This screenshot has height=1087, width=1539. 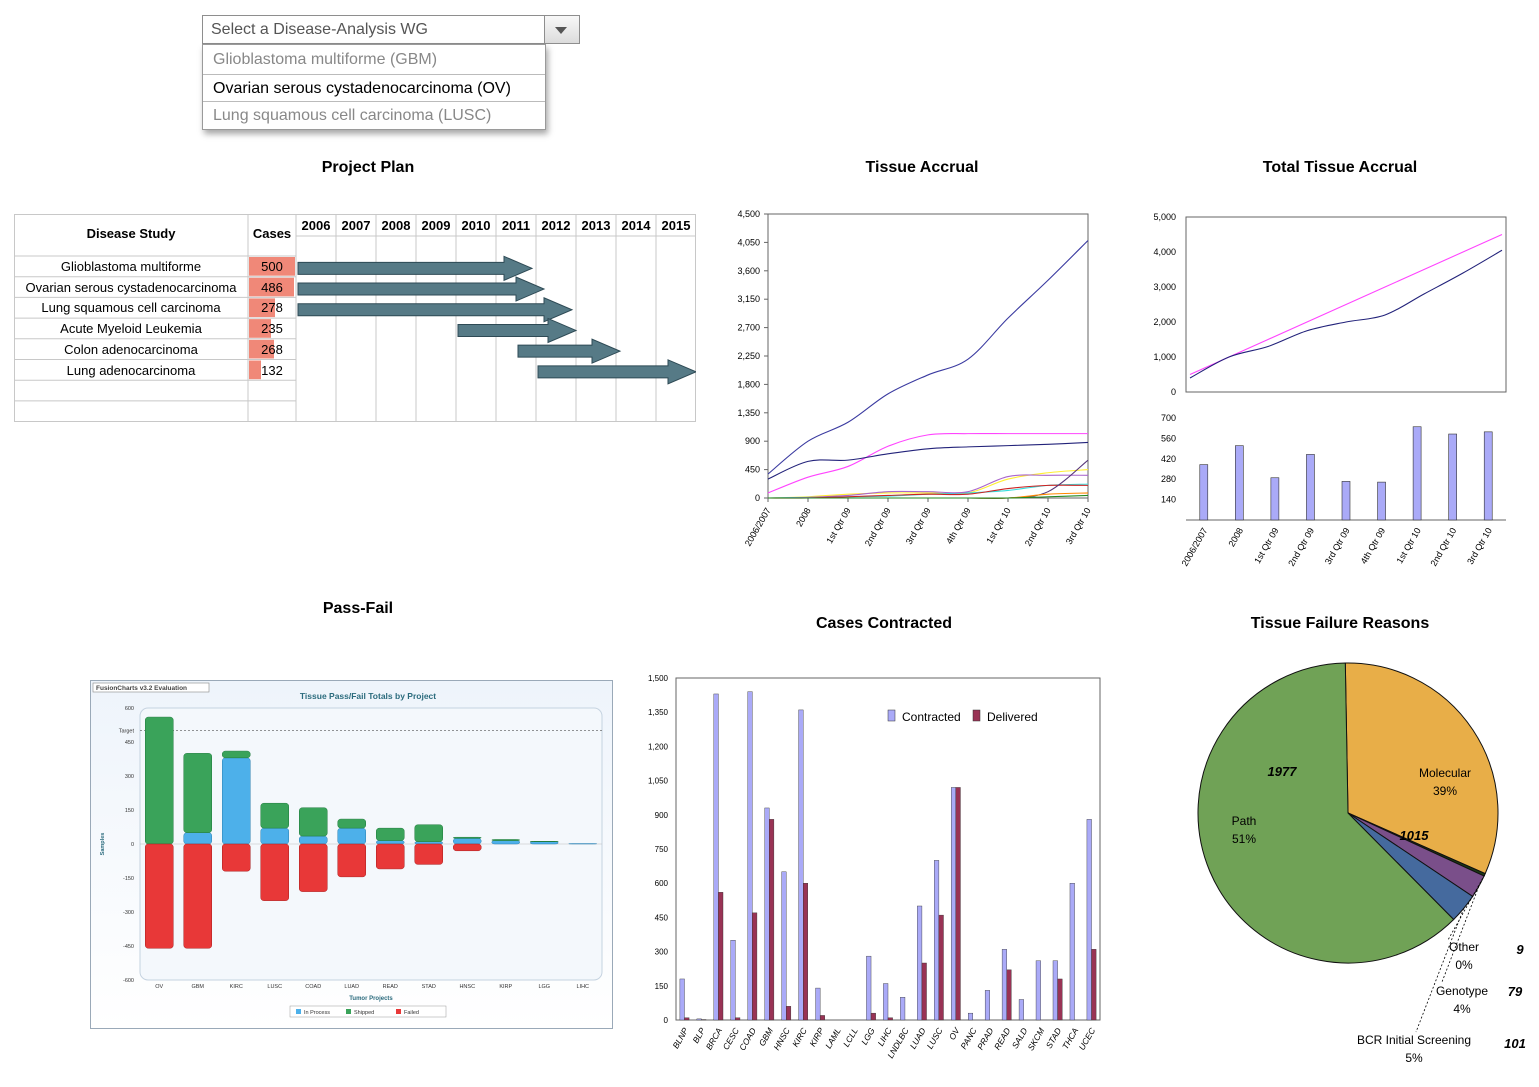 I want to click on y-tick-label: 3,000, so click(x=1164, y=287).